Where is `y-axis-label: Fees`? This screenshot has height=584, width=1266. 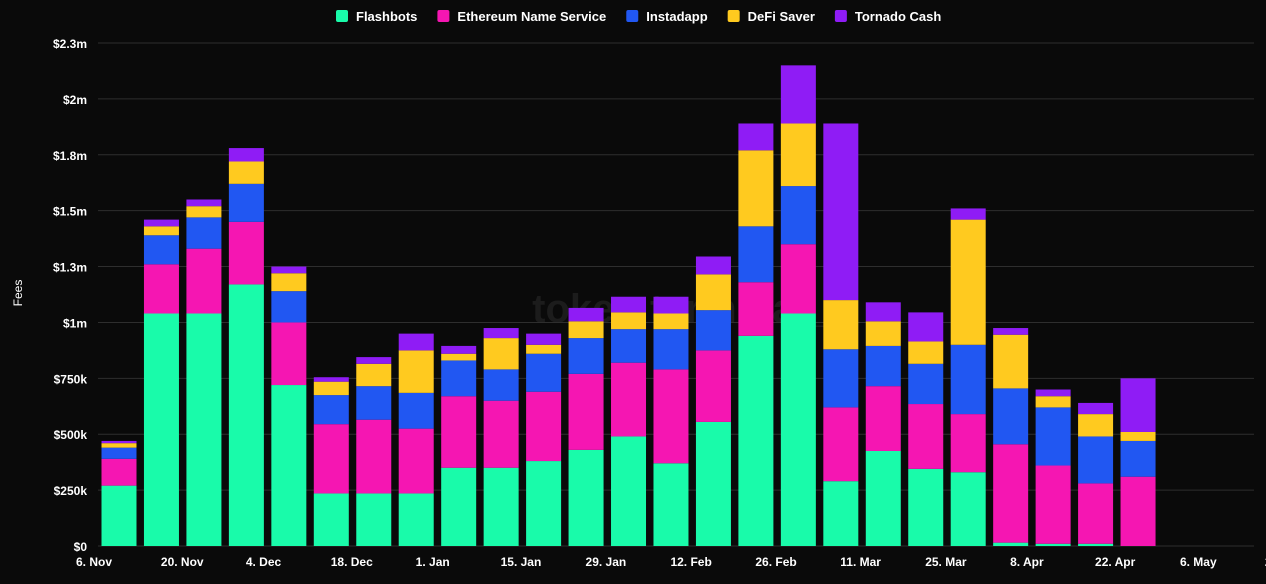
y-axis-label: Fees is located at coordinates (18, 293).